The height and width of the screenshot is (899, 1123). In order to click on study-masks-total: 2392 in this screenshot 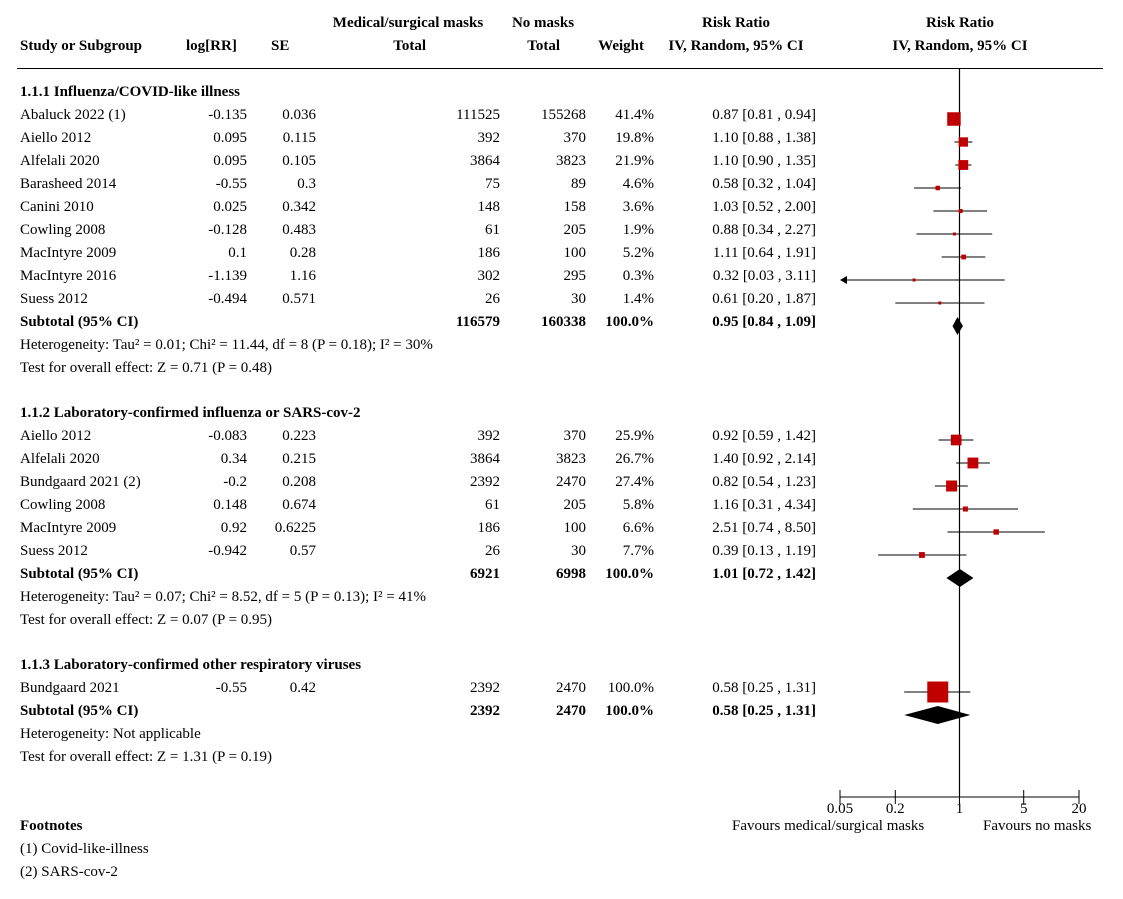, I will do `click(485, 688)`.